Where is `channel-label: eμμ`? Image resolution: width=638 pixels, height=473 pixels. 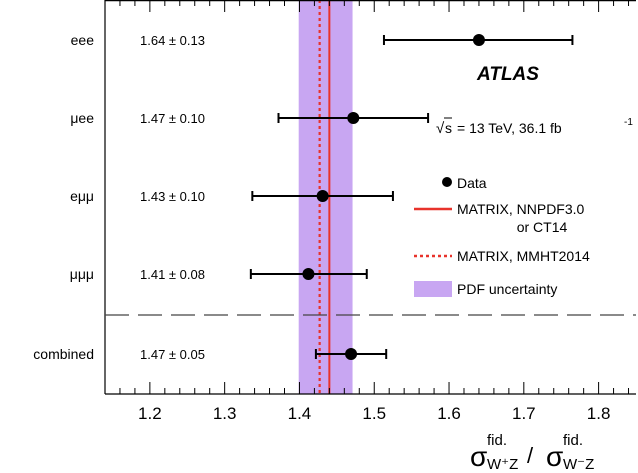 channel-label: eμμ is located at coordinates (82, 196).